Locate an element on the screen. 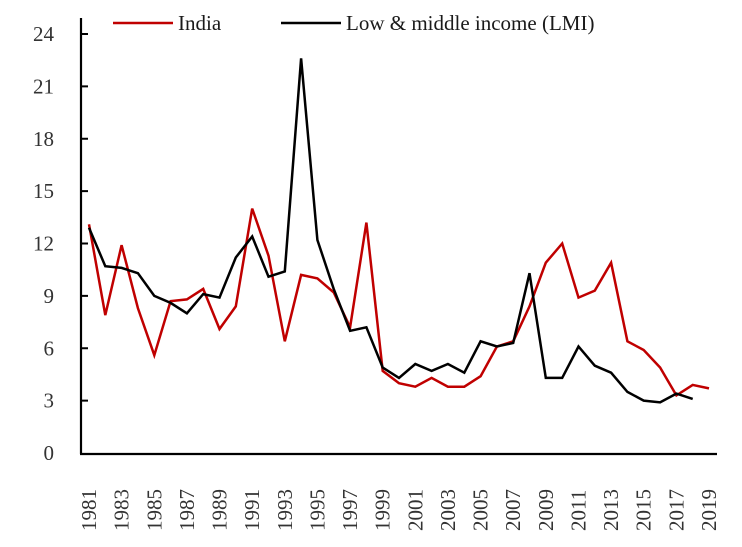 This screenshot has height=547, width=742. x-tick-label: 2005 is located at coordinates (481, 510).